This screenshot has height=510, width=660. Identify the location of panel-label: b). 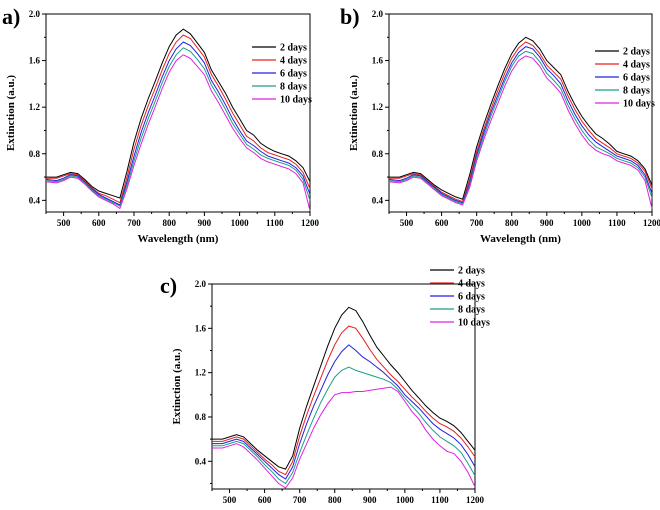
(350, 16).